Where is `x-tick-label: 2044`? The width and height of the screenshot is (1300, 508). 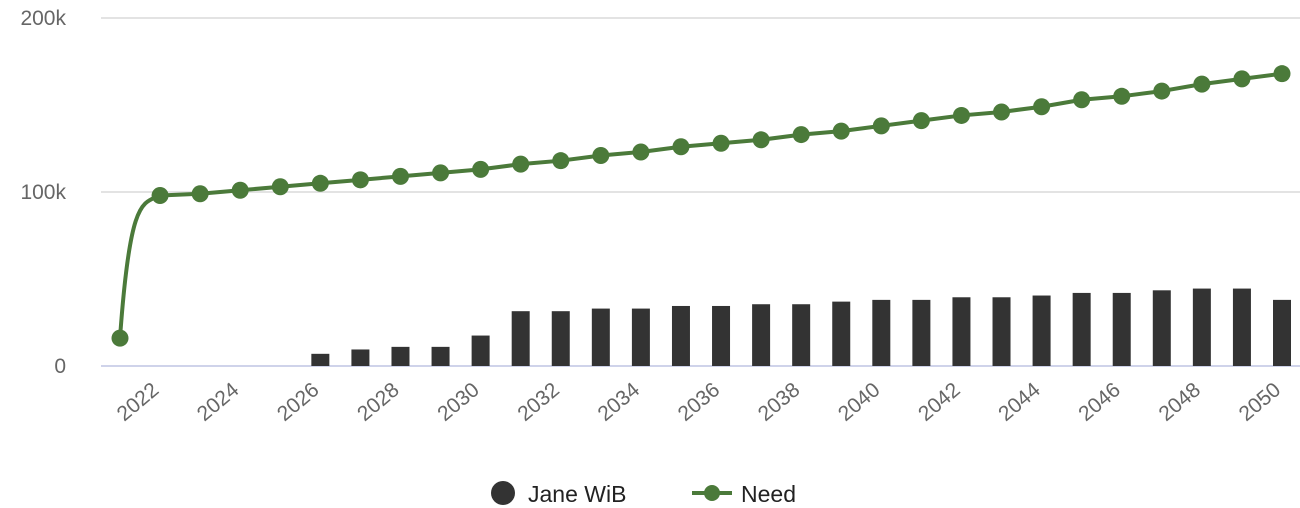 x-tick-label: 2044 is located at coordinates (1019, 402).